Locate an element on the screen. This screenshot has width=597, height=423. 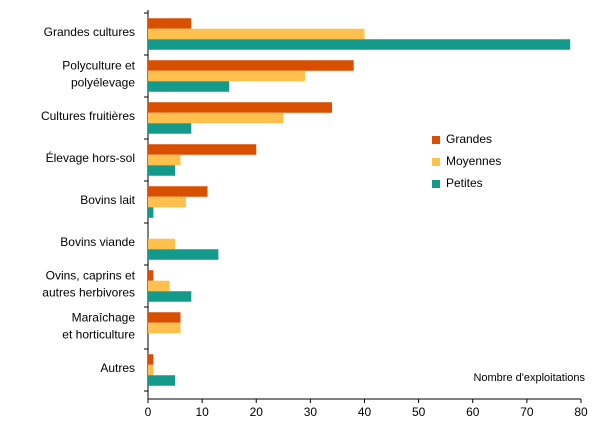
y-tick-label: Grandes cultures is located at coordinates (89, 32).